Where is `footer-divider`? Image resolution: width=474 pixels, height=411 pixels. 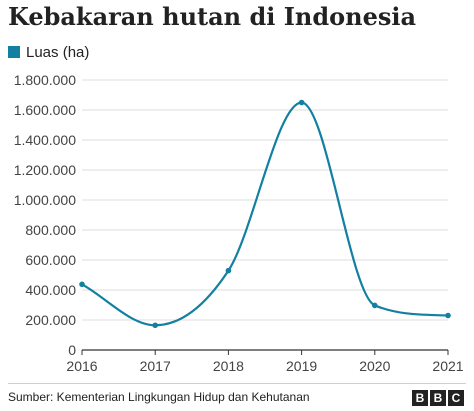 footer-divider is located at coordinates (237, 383).